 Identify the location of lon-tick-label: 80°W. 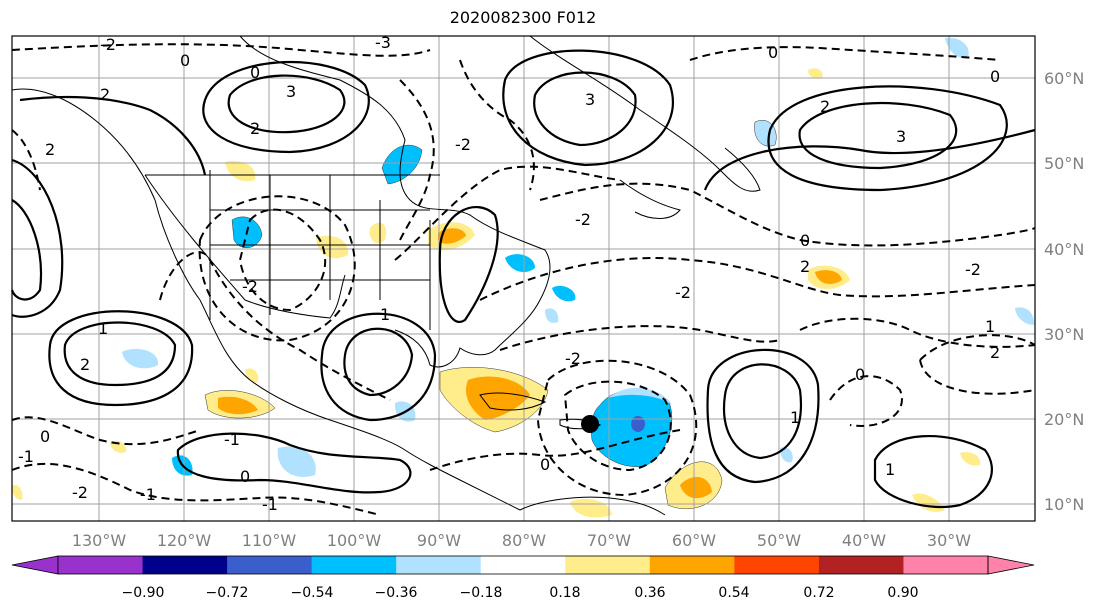
(524, 540).